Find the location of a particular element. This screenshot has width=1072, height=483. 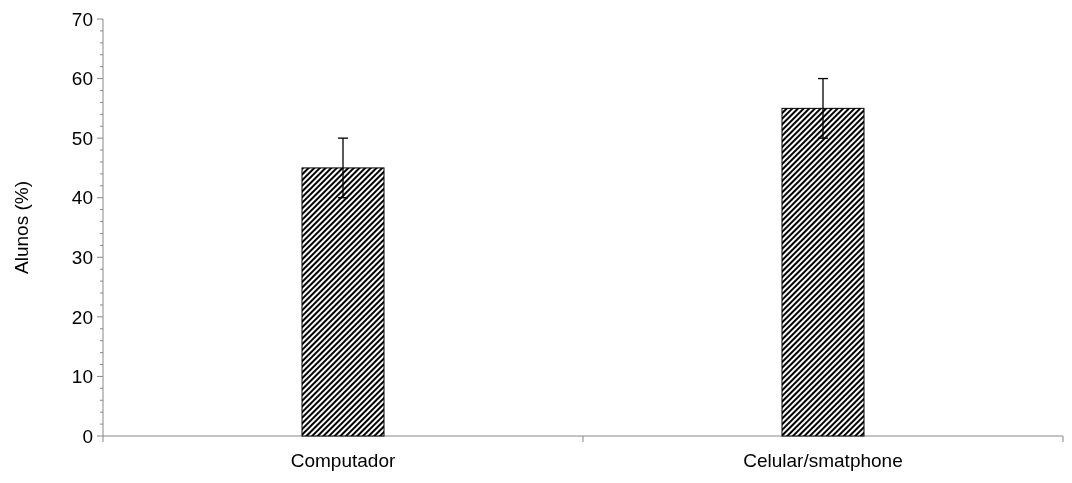

y-axis-title: Alunos (%) is located at coordinates (21, 227).